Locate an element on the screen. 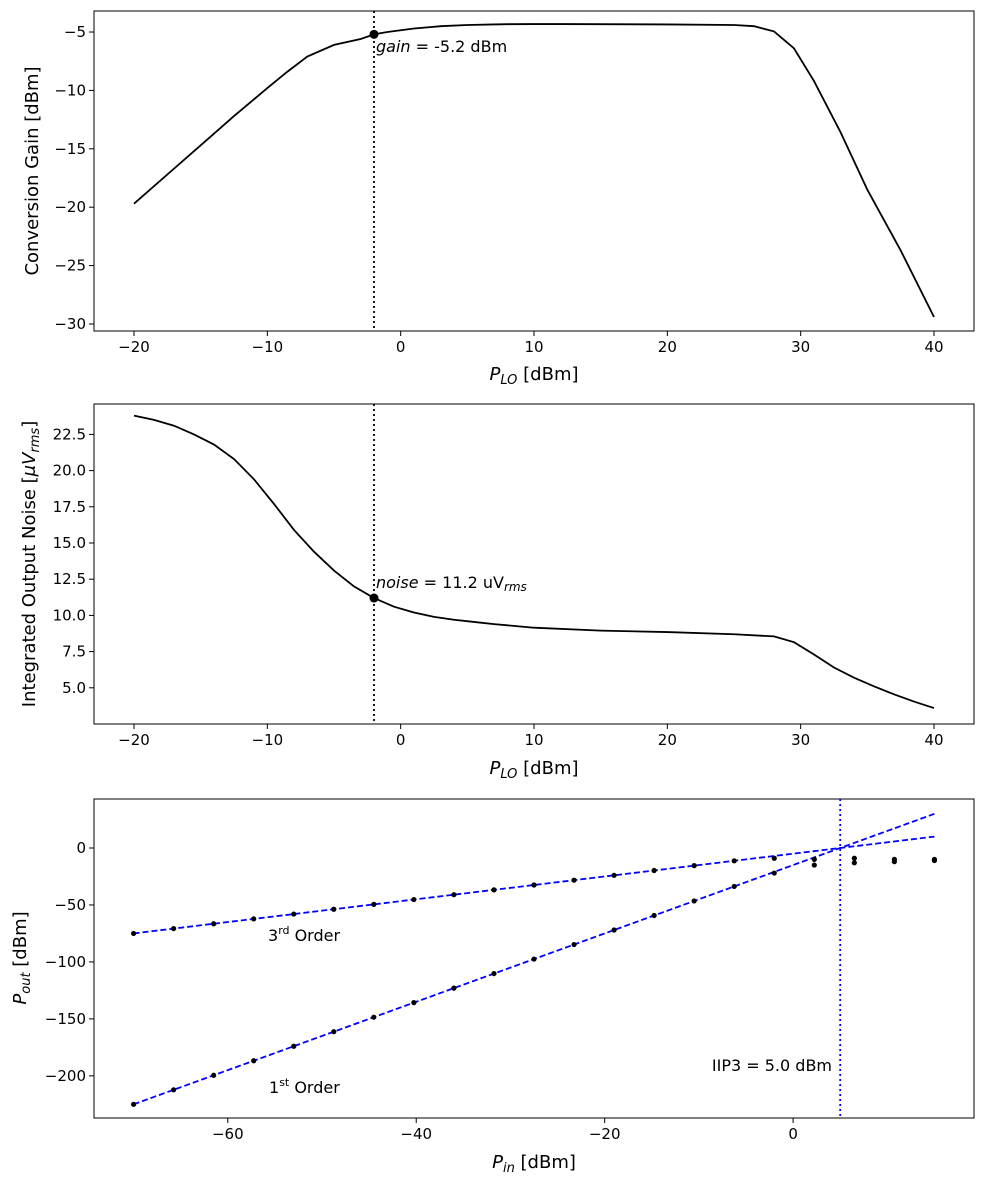 The image size is (984, 1184). y-ticks: −5 −10 −15 −20 −25 −30 is located at coordinates (74, 178).